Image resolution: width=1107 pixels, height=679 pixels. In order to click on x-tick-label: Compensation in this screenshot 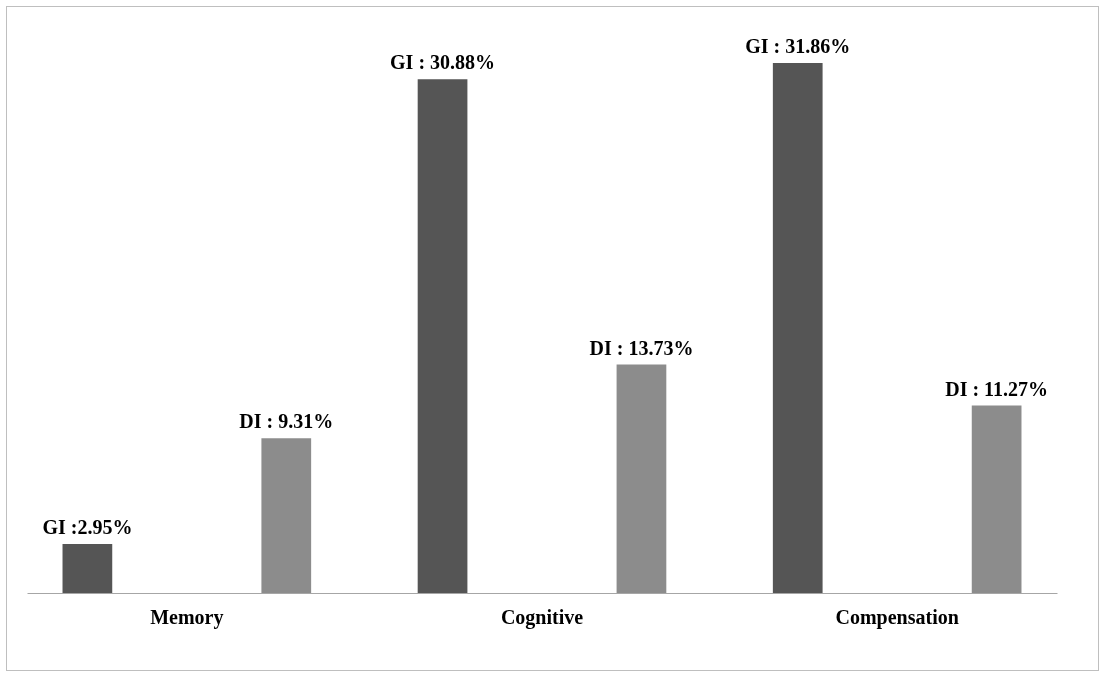, I will do `click(897, 617)`.